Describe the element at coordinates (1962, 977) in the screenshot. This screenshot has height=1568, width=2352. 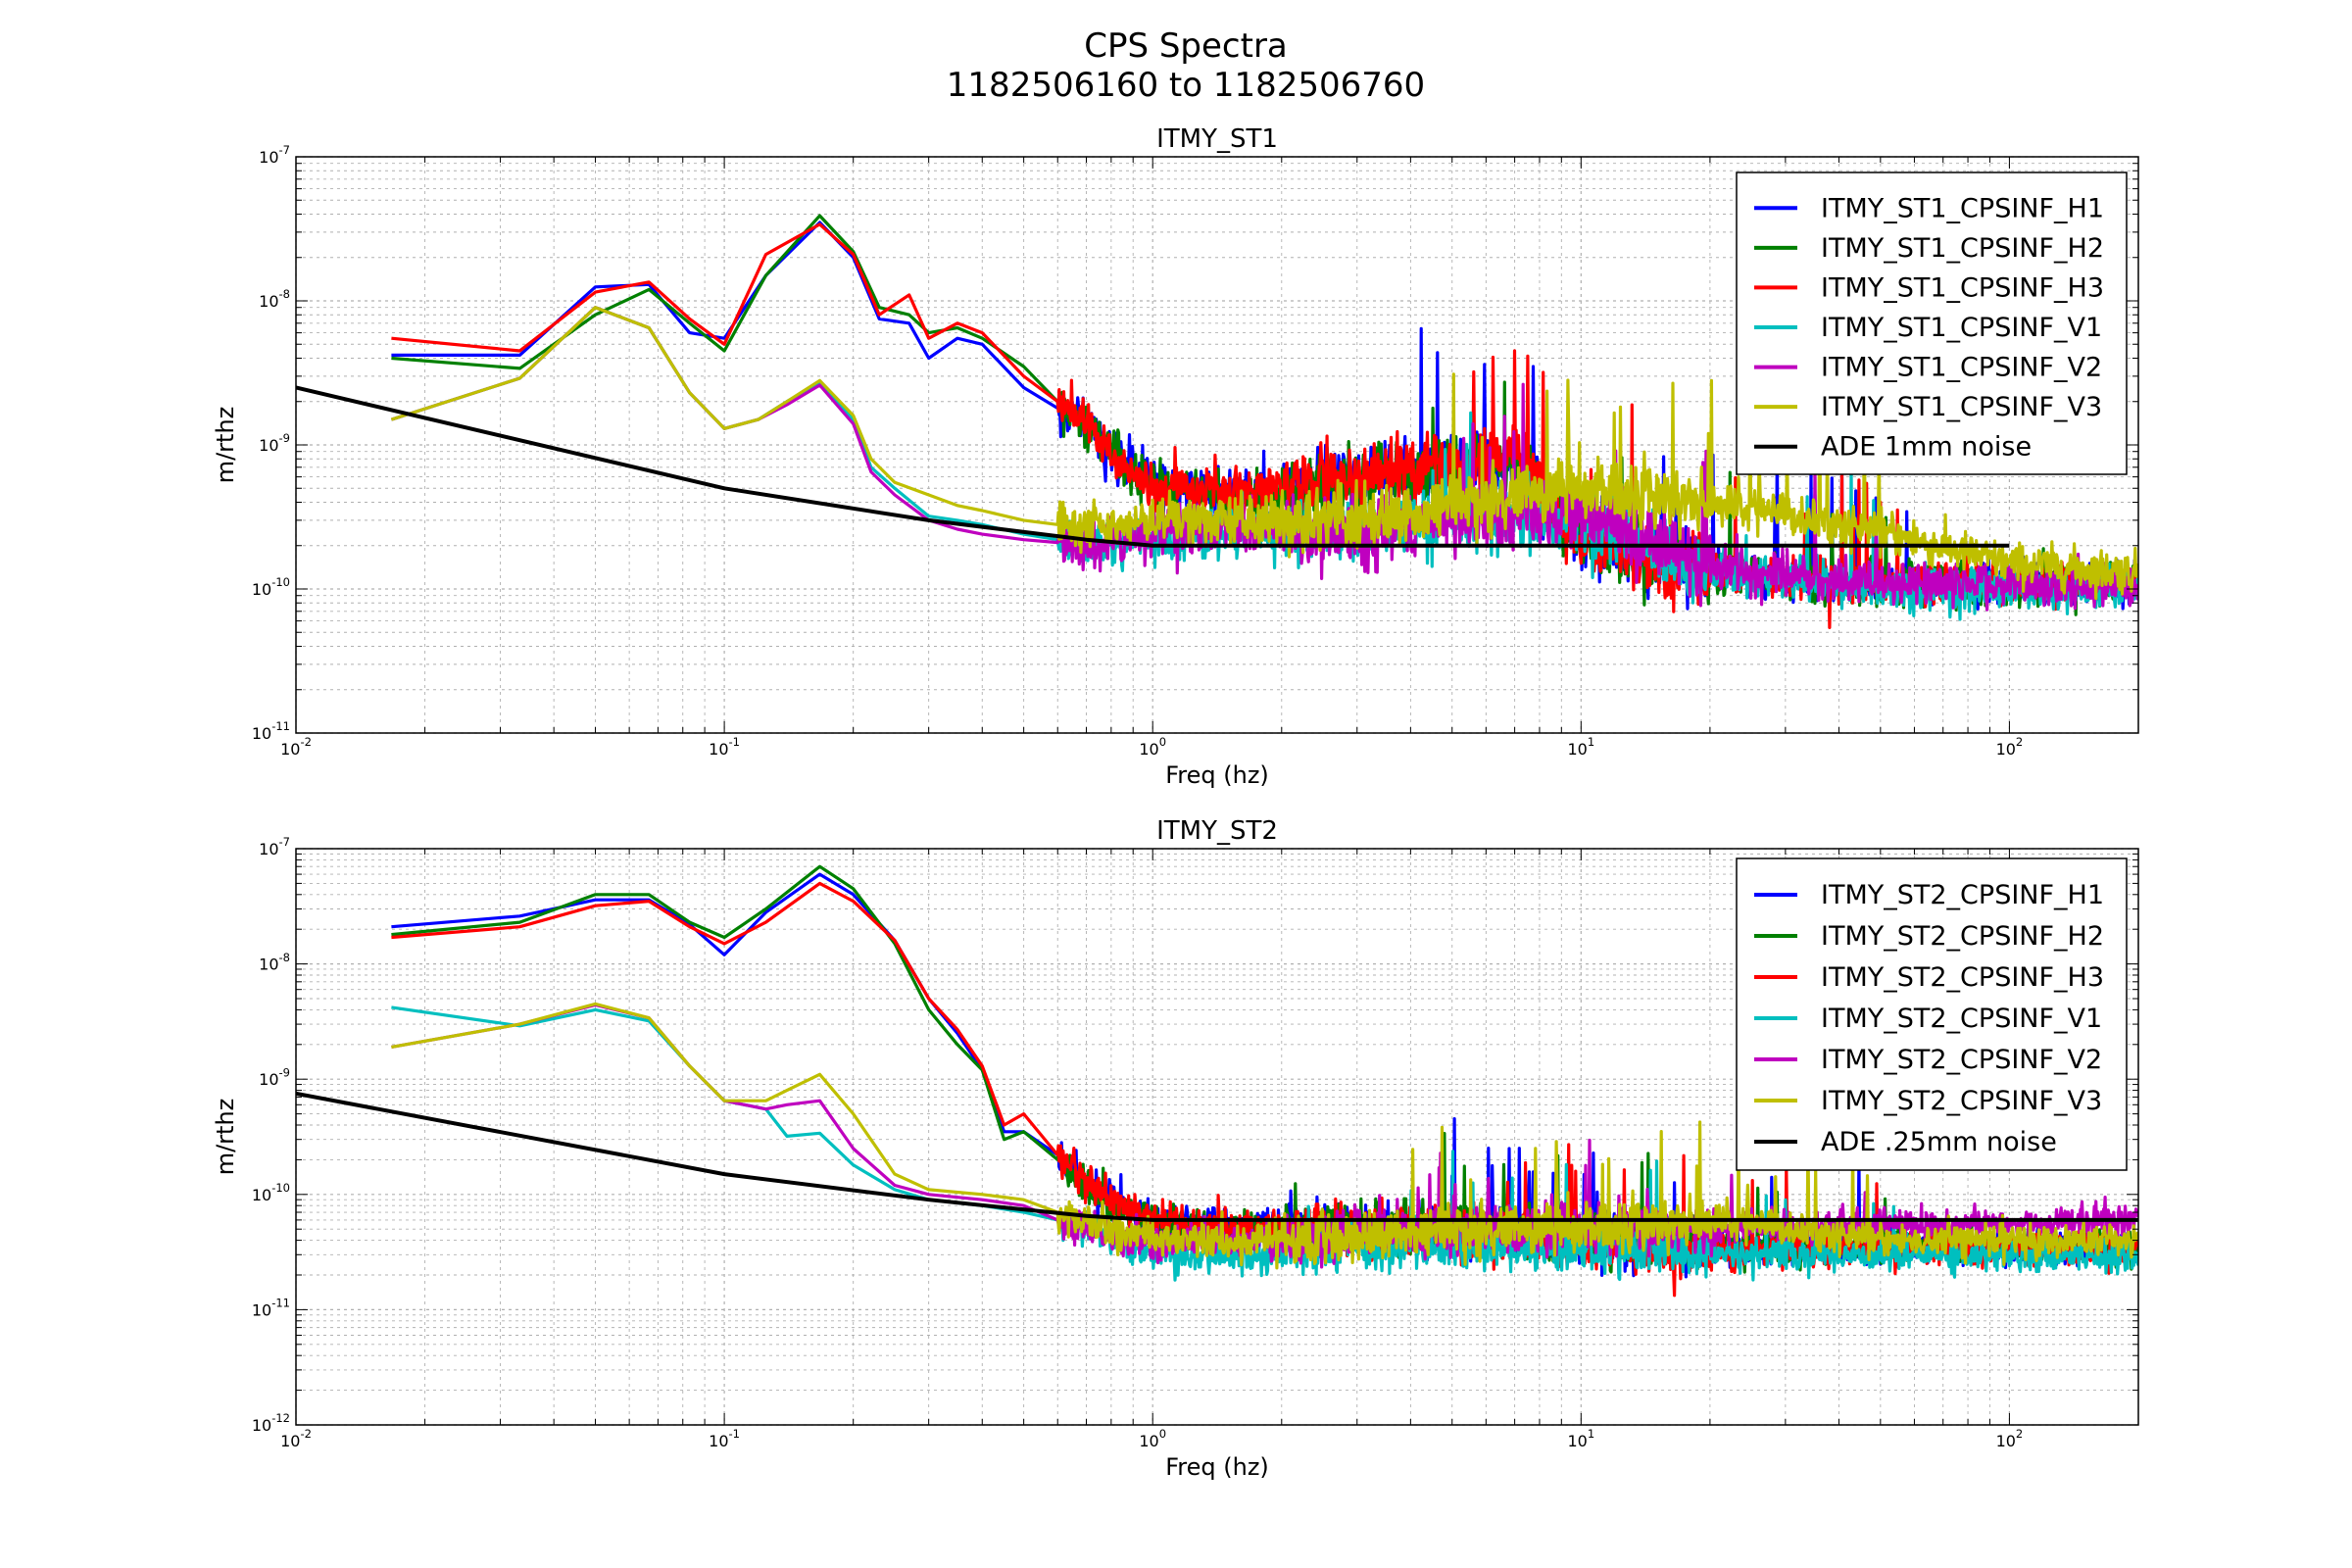
I see `legend-label: ITMY_ST2_CPSINF_H3` at that location.